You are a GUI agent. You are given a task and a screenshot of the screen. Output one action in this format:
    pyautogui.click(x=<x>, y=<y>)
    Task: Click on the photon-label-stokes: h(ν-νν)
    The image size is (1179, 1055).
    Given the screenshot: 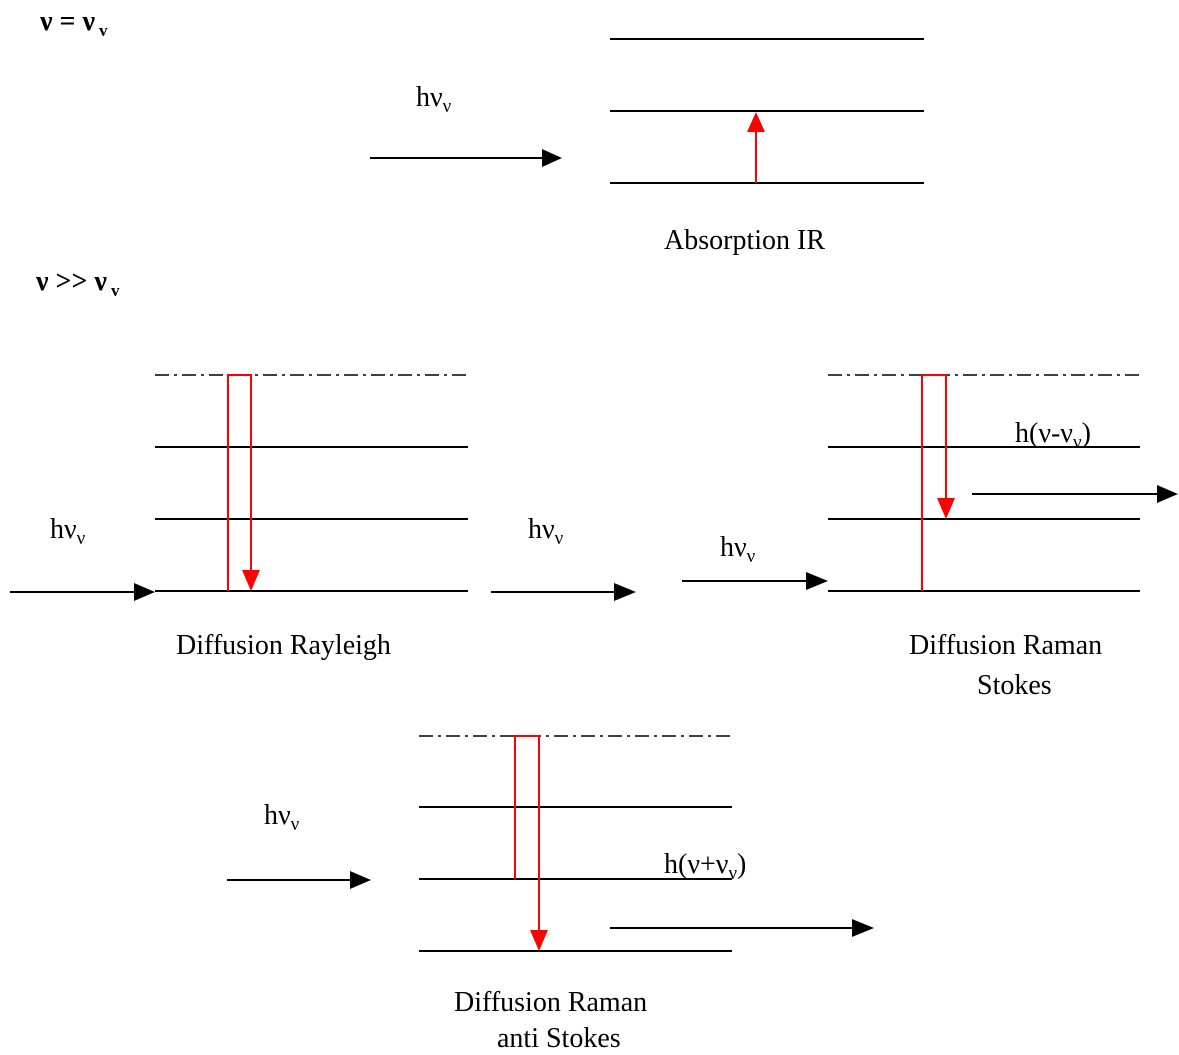 What is the action you would take?
    pyautogui.click(x=1053, y=435)
    